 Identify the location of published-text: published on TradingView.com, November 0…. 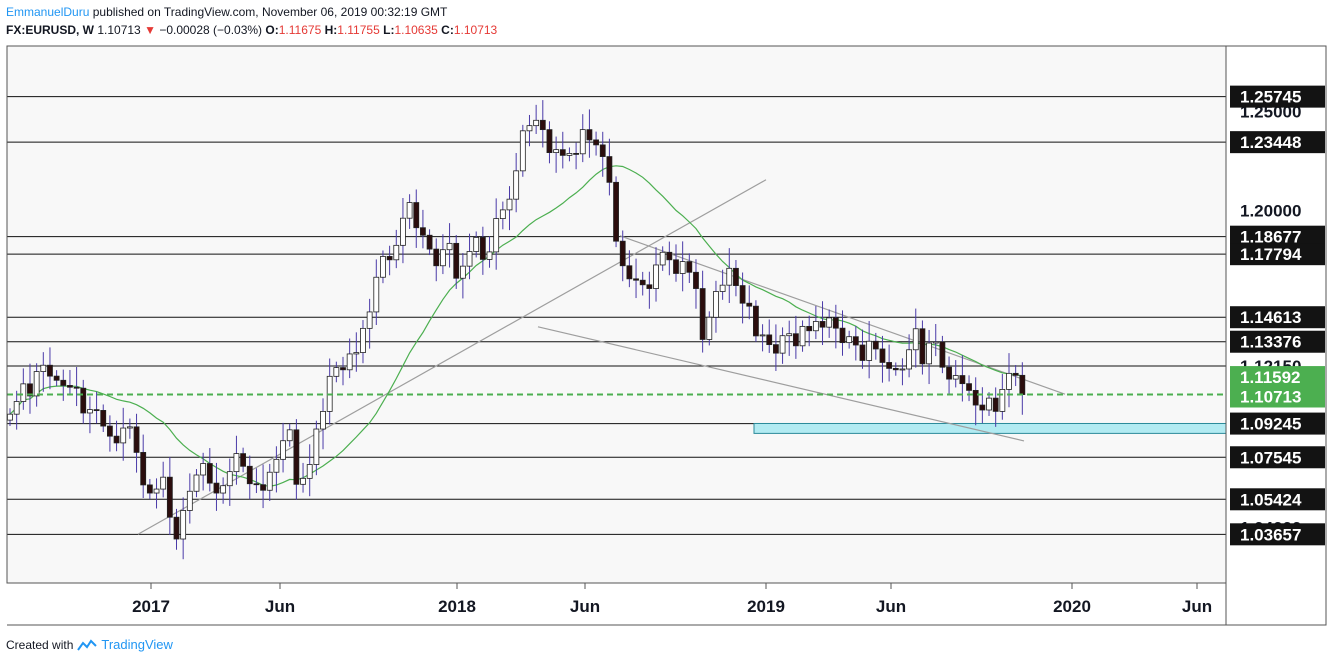
(270, 12).